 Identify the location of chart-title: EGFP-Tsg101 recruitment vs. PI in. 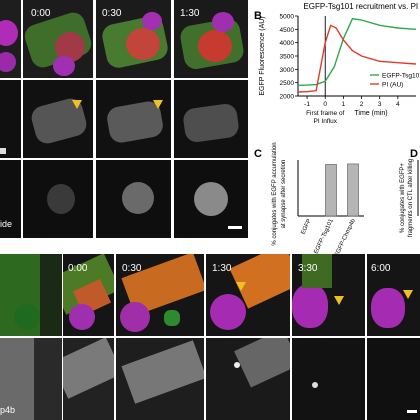
(361, 6).